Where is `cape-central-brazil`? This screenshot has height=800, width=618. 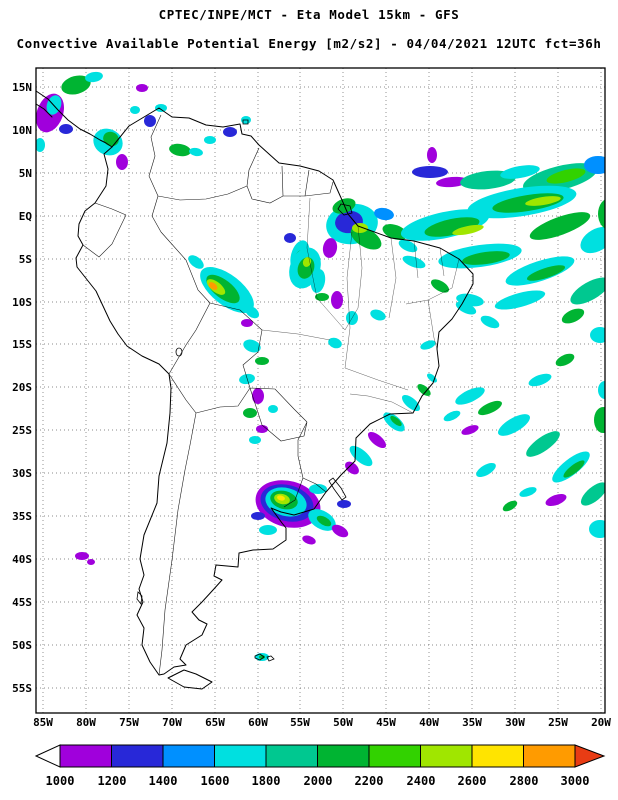
cape-central-brazil is located at coordinates (265, 291).